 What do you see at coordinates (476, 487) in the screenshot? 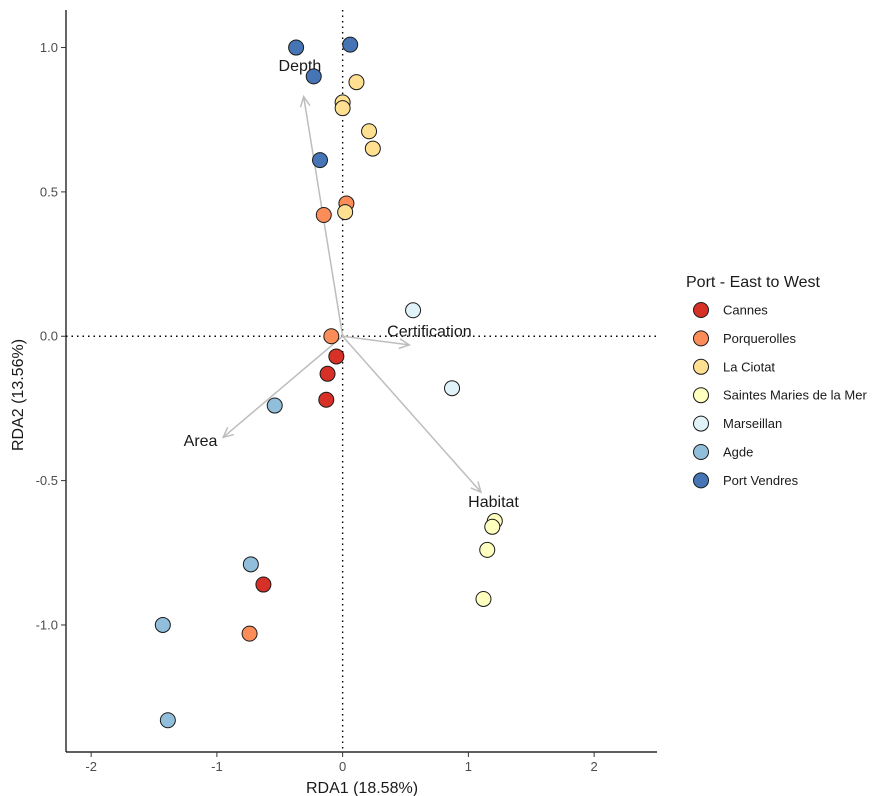
I see `vector-habitat-arrowhead` at bounding box center [476, 487].